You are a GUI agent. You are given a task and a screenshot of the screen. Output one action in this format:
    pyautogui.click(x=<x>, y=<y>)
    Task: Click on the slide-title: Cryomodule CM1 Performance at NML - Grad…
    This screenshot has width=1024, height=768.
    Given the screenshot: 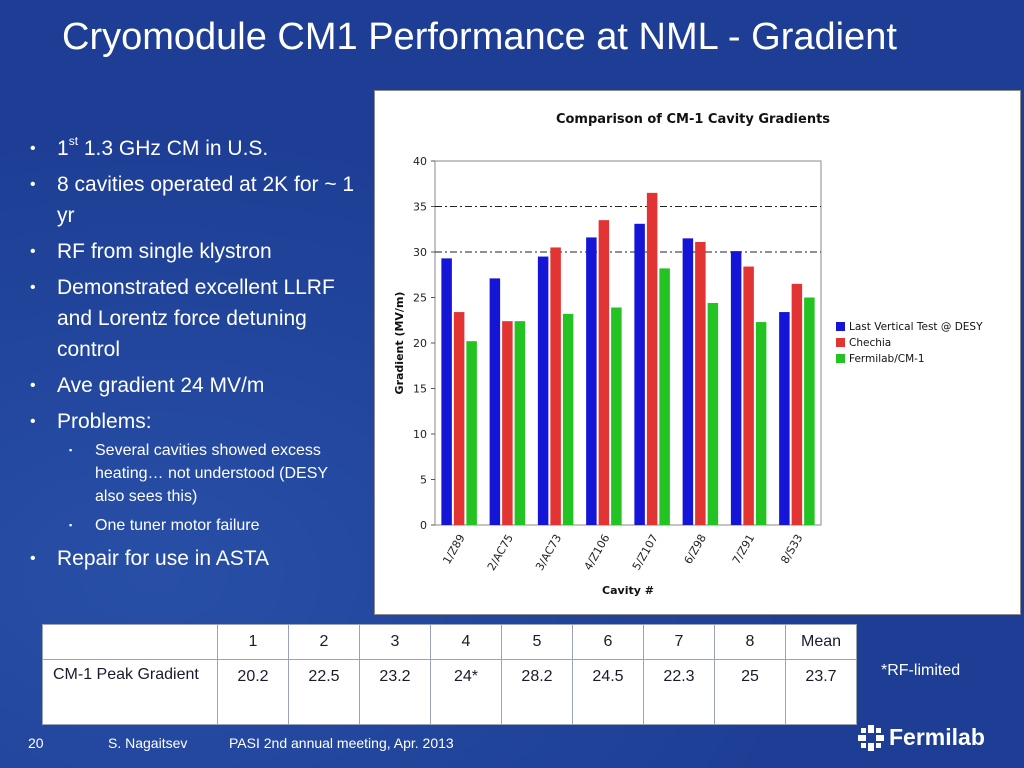 What is the action you would take?
    pyautogui.click(x=479, y=37)
    